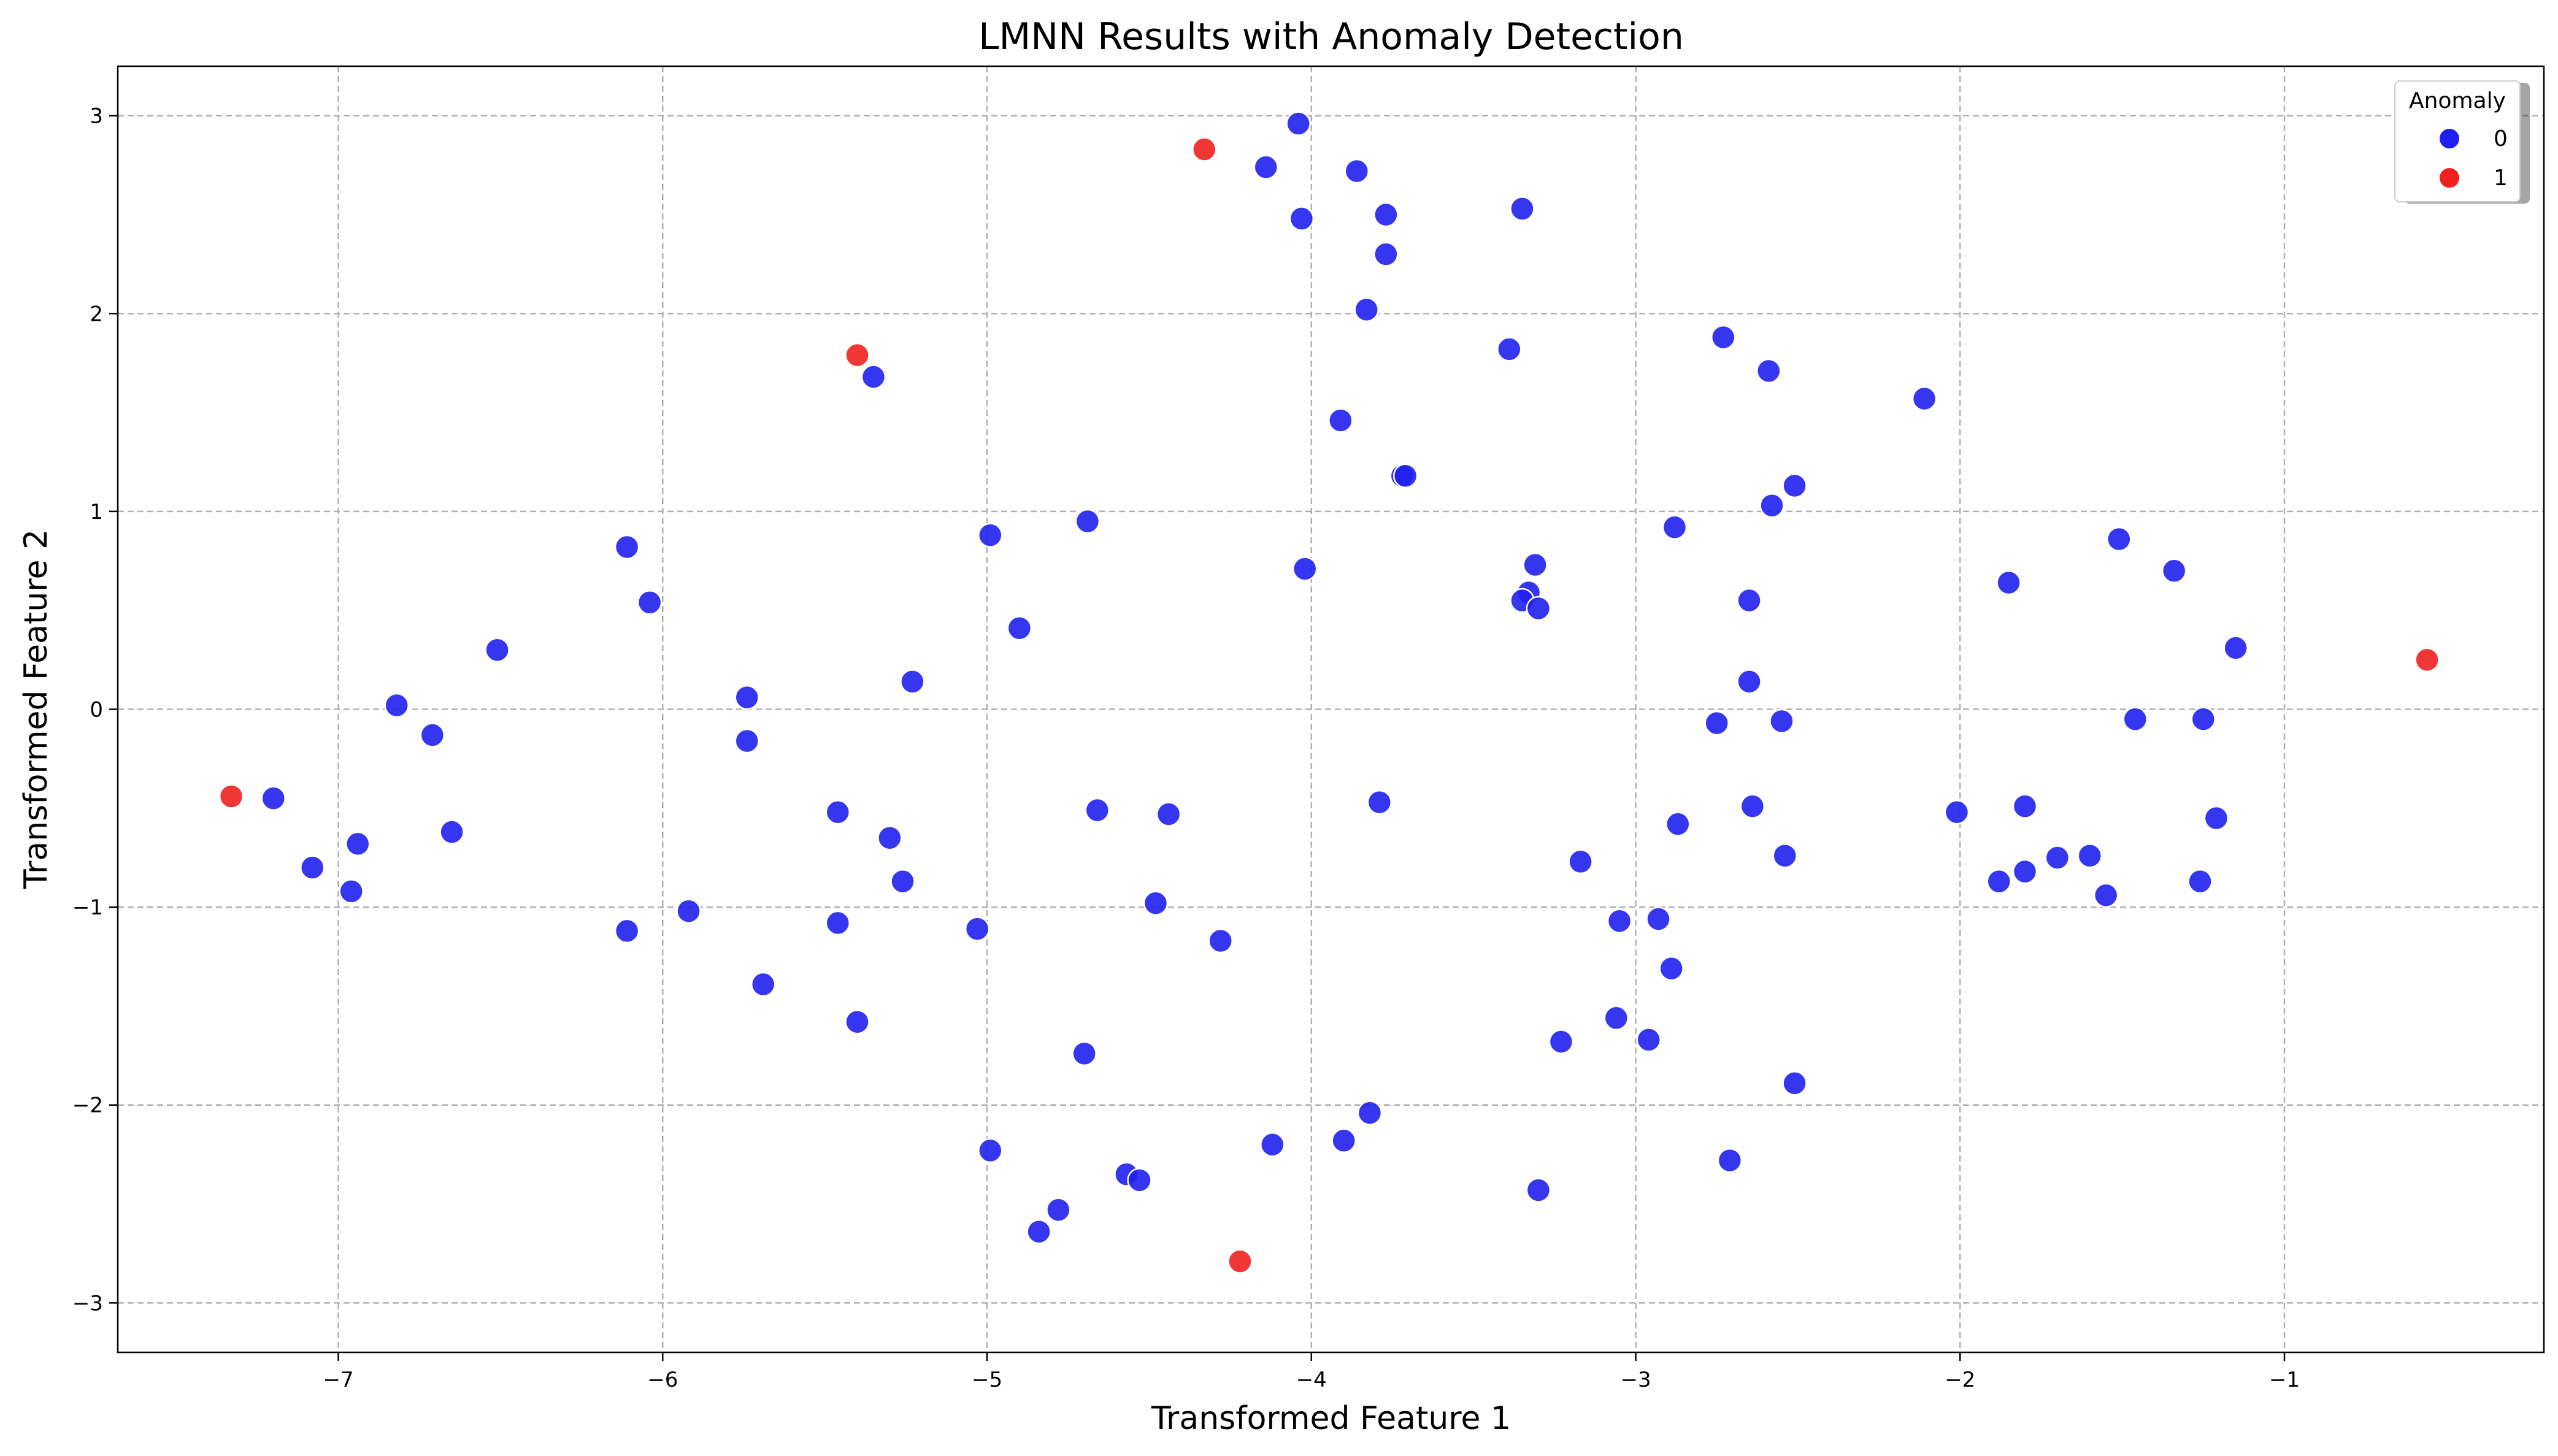 The image size is (2558, 1456). I want to click on x-tick-label: −3, so click(1635, 1380).